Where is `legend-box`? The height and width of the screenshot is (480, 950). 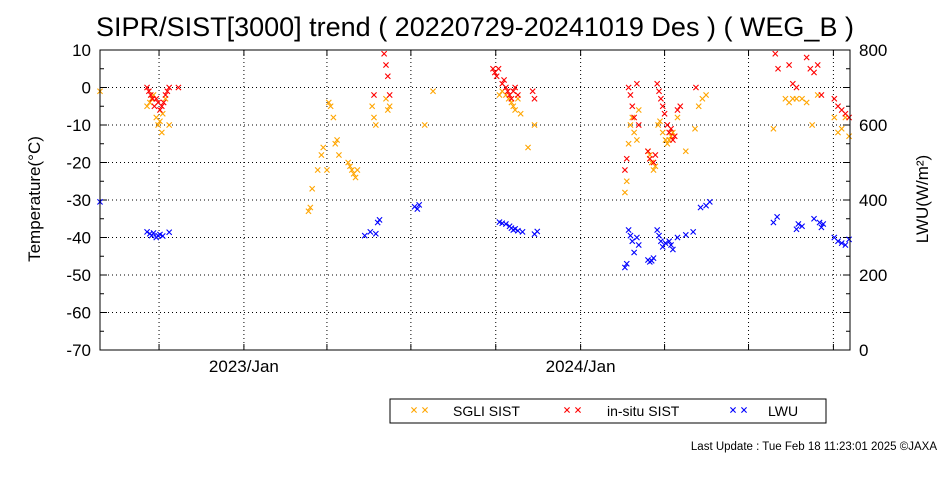 legend-box is located at coordinates (608, 411).